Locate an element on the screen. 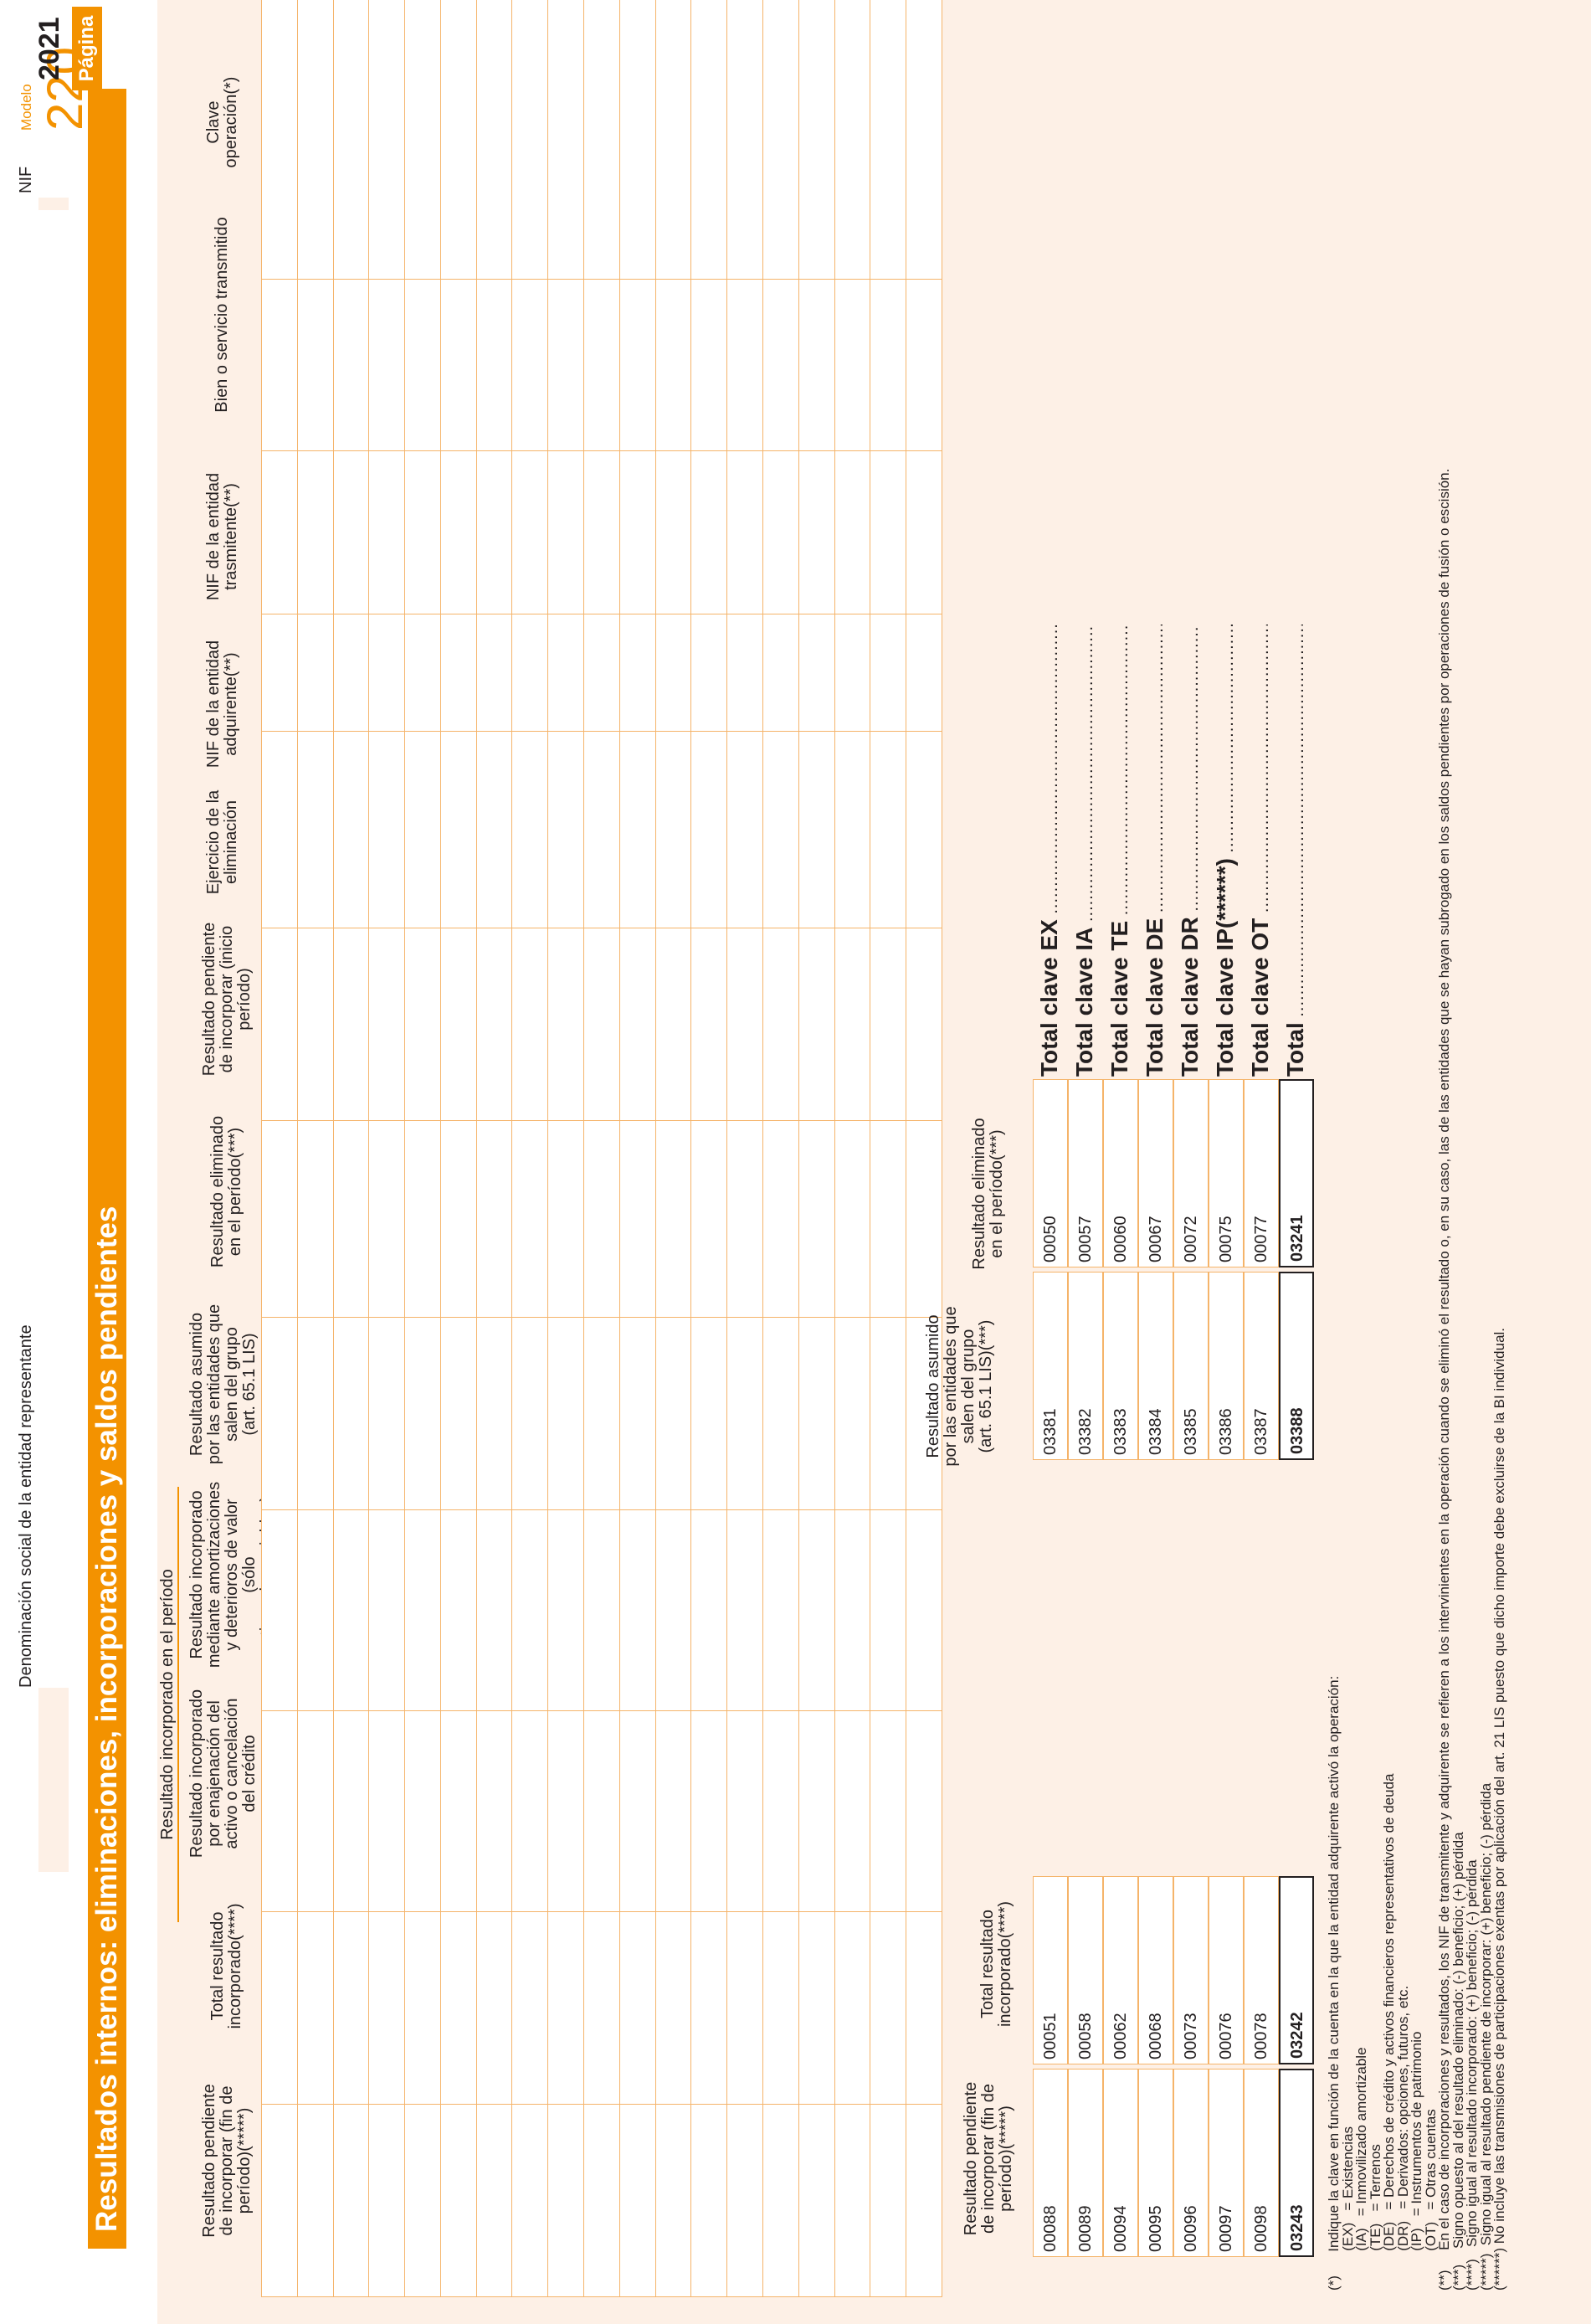  totals-amount-field: 03386 is located at coordinates (1227, 1366).